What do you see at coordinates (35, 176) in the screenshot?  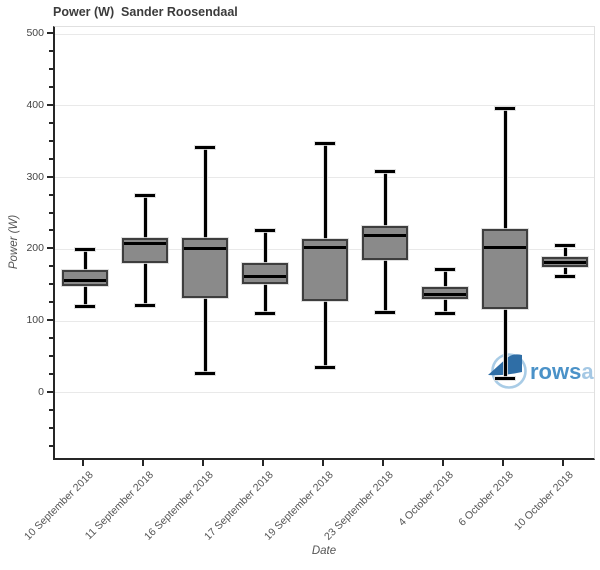 I see `y-tick-label: 300` at bounding box center [35, 176].